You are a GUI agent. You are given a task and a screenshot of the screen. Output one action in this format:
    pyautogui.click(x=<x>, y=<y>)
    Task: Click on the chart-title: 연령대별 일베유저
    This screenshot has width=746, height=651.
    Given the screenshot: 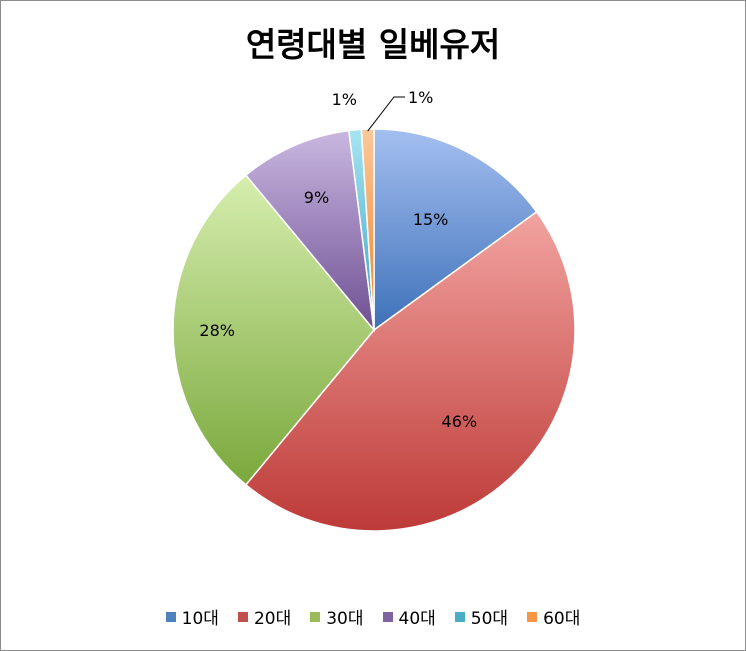 What is the action you would take?
    pyautogui.click(x=373, y=44)
    